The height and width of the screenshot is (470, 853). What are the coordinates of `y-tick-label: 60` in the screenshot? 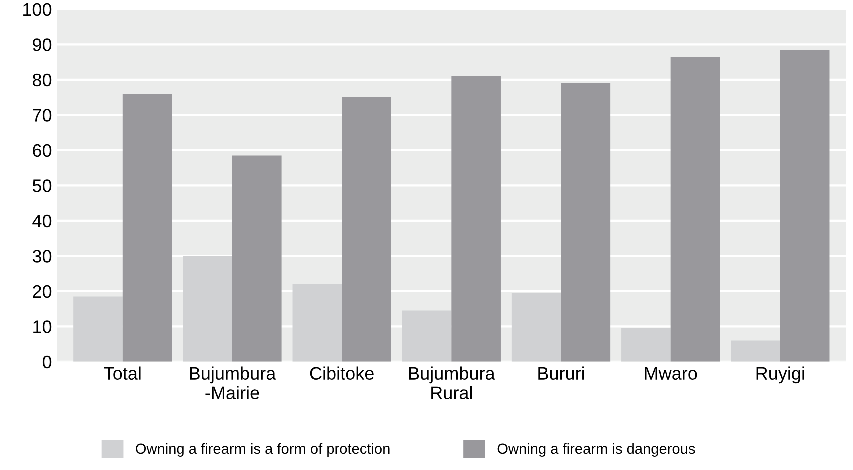 It's located at (42, 151).